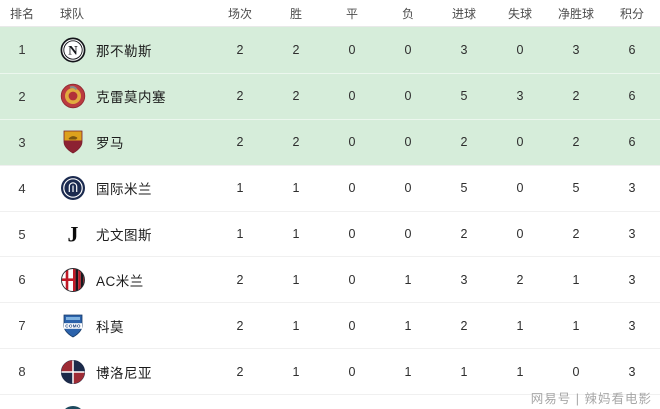 The image size is (660, 409). Describe the element at coordinates (22, 372) in the screenshot. I see `rank-cell: 8` at that location.